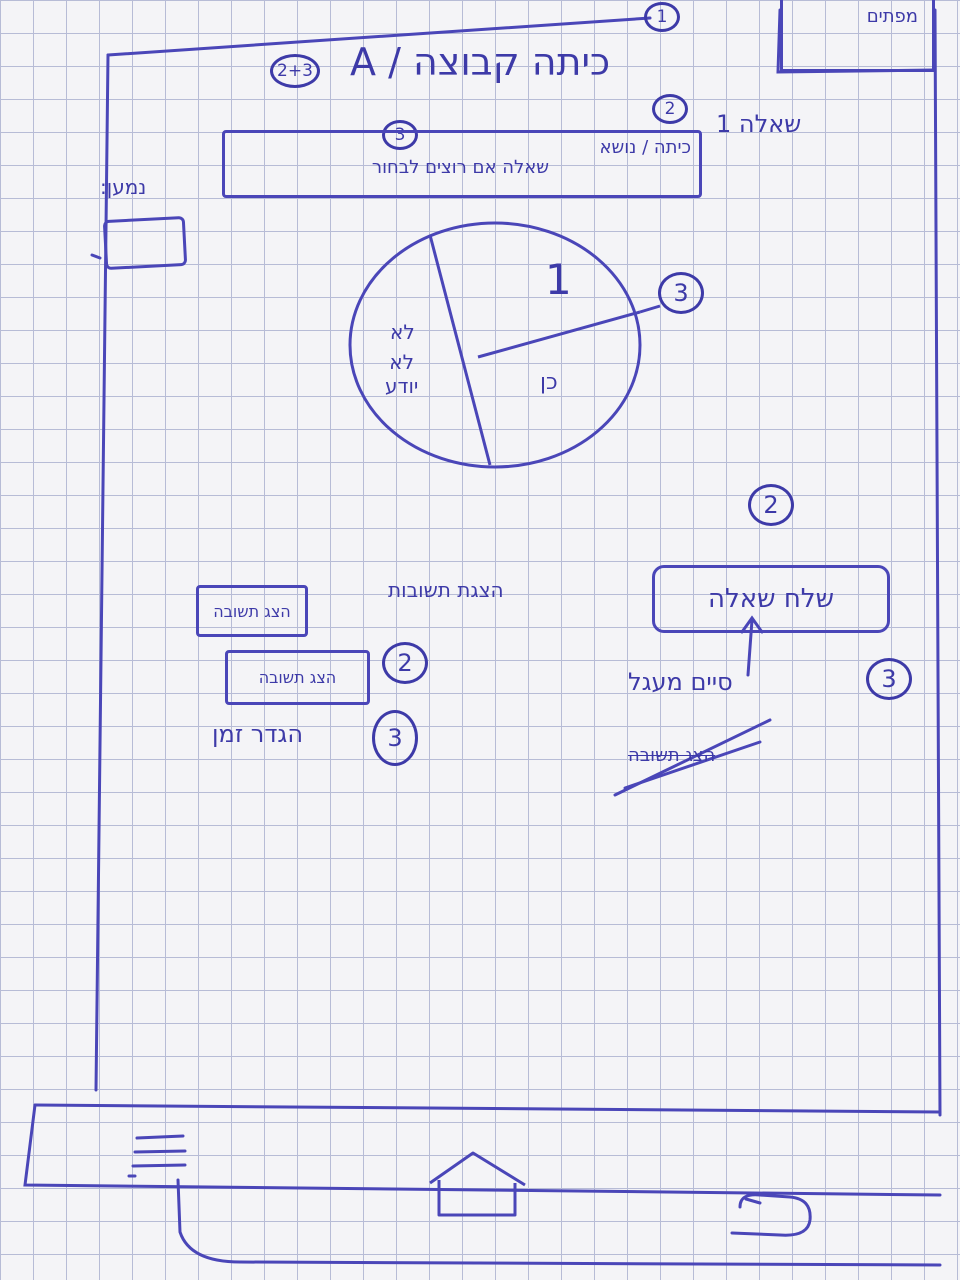 The height and width of the screenshot is (1280, 960). What do you see at coordinates (400, 135) in the screenshot?
I see `input-marker: 3` at bounding box center [400, 135].